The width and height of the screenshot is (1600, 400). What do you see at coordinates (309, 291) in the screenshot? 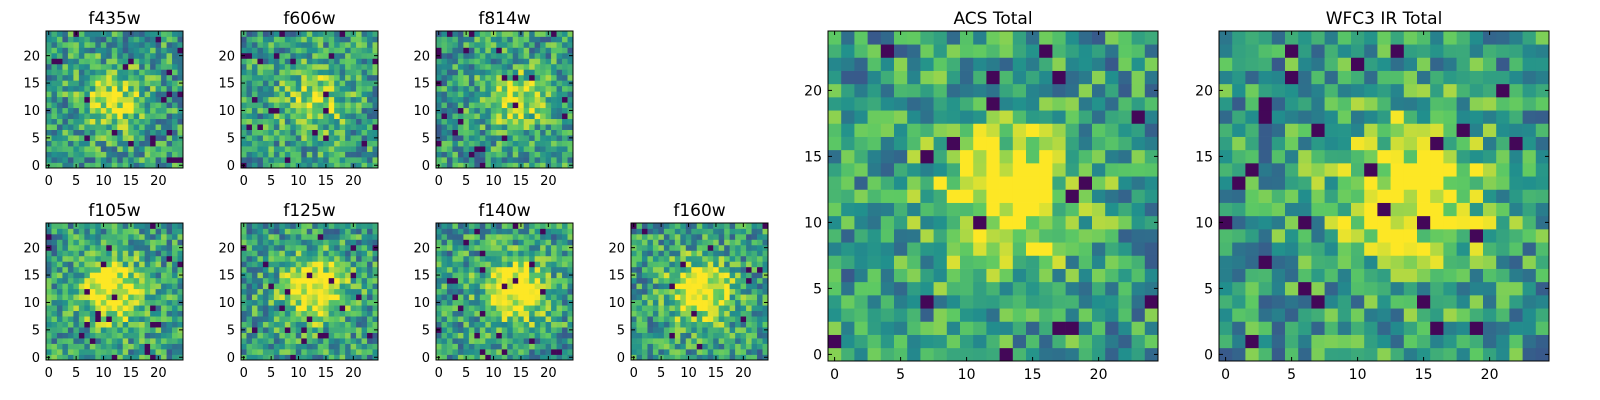
I see `axes-frame` at bounding box center [309, 291].